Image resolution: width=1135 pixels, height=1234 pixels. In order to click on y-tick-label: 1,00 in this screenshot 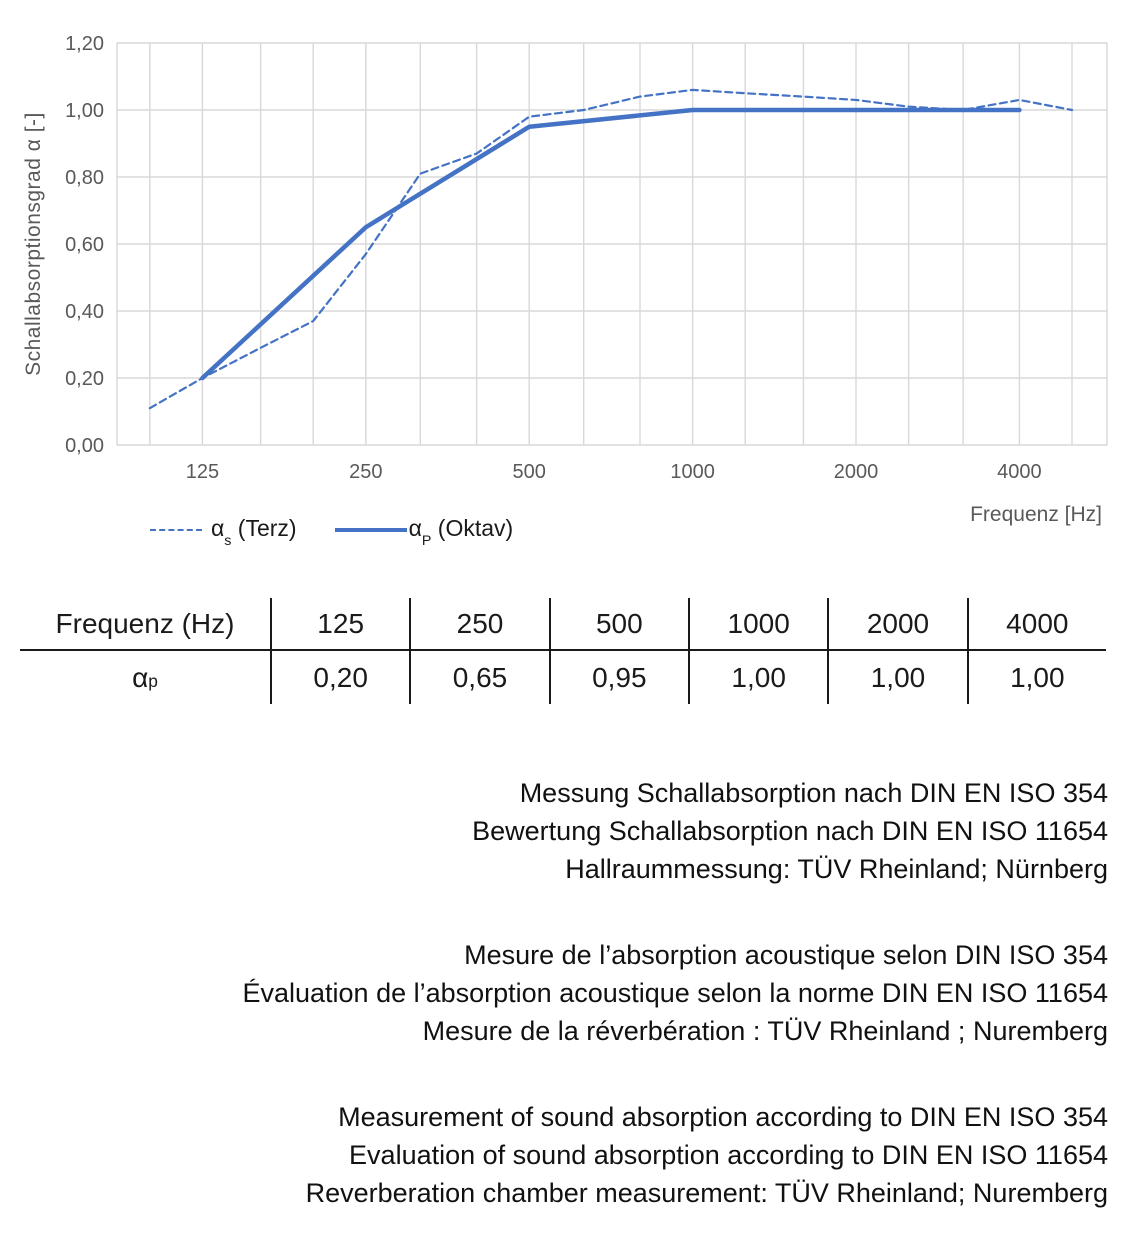, I will do `click(84, 111)`.